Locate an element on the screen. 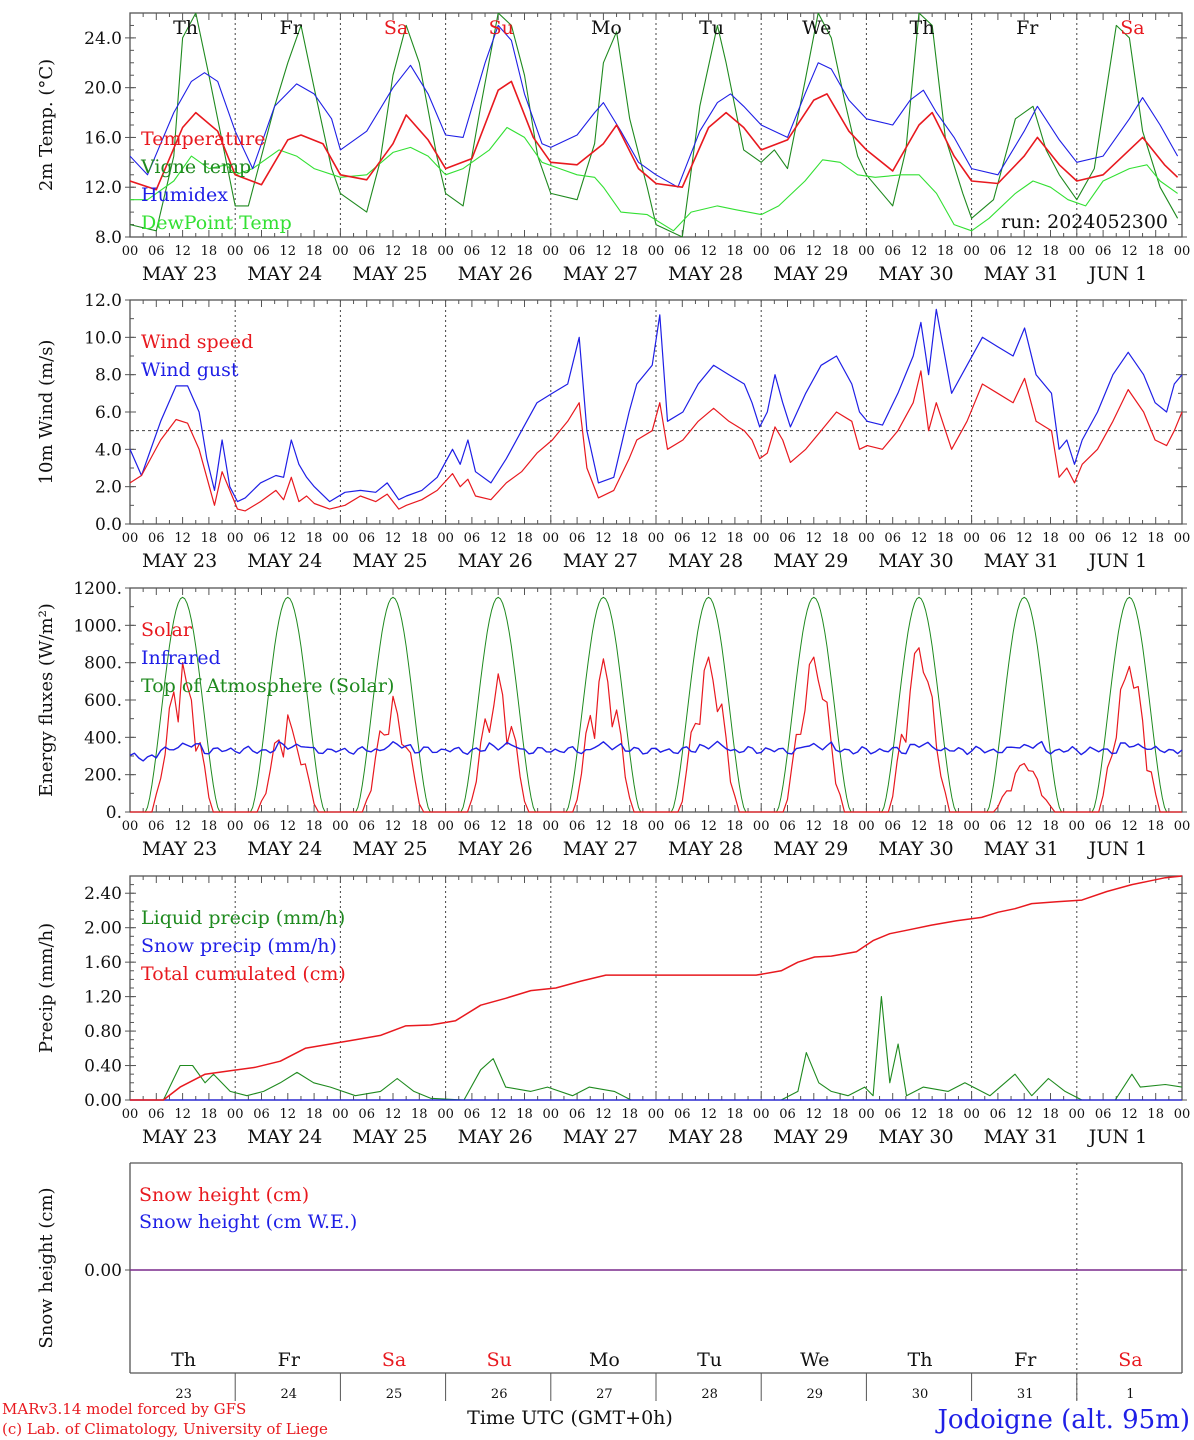  y-tick-label: 24.0 is located at coordinates (103, 39).